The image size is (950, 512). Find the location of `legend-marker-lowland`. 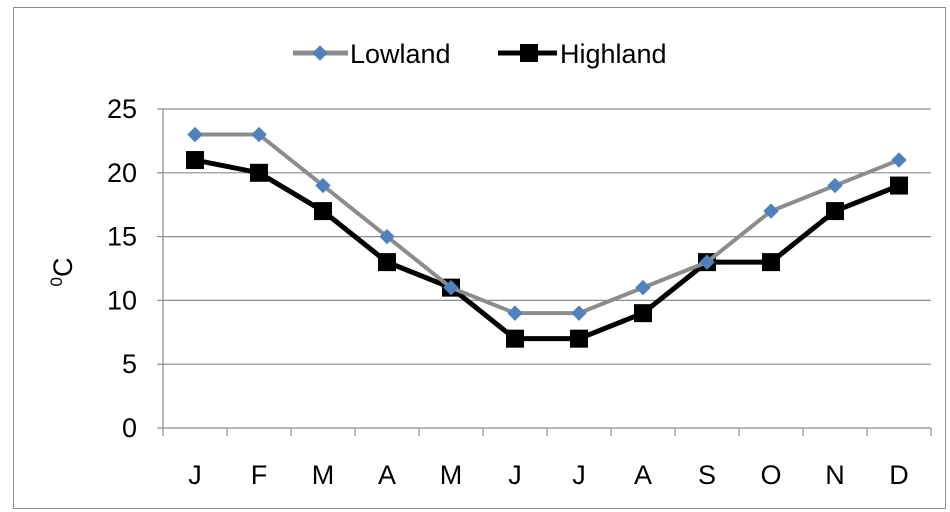

legend-marker-lowland is located at coordinates (320, 53).